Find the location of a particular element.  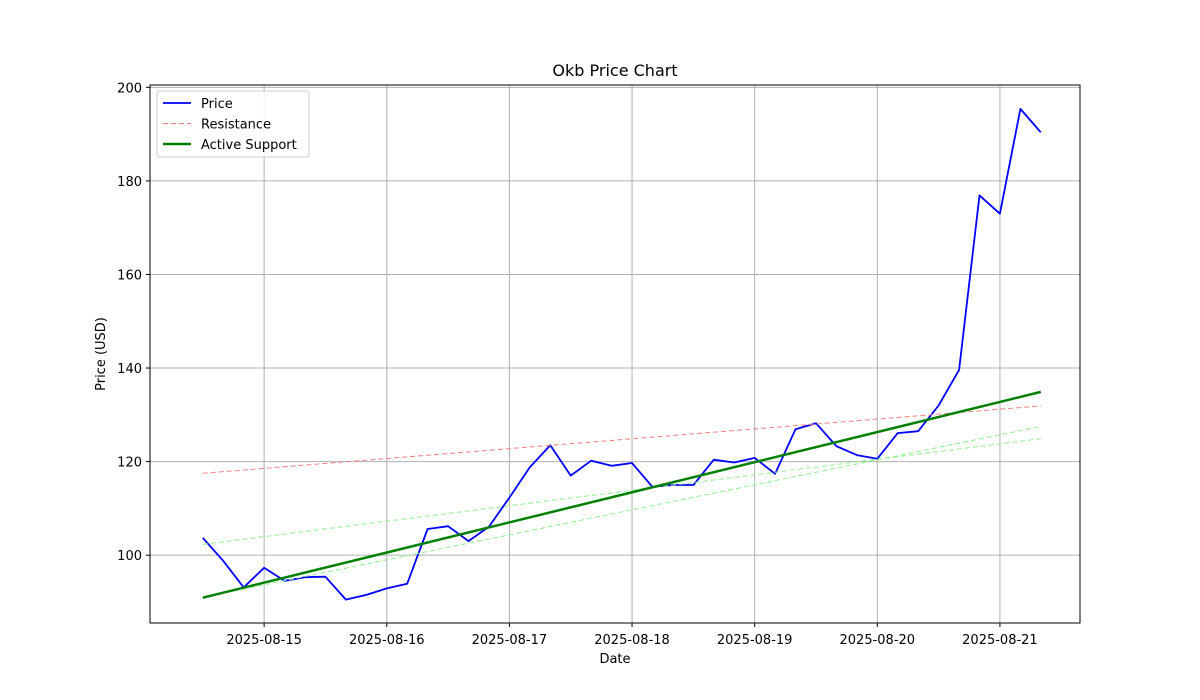

legend-label: Active Support is located at coordinates (249, 145).